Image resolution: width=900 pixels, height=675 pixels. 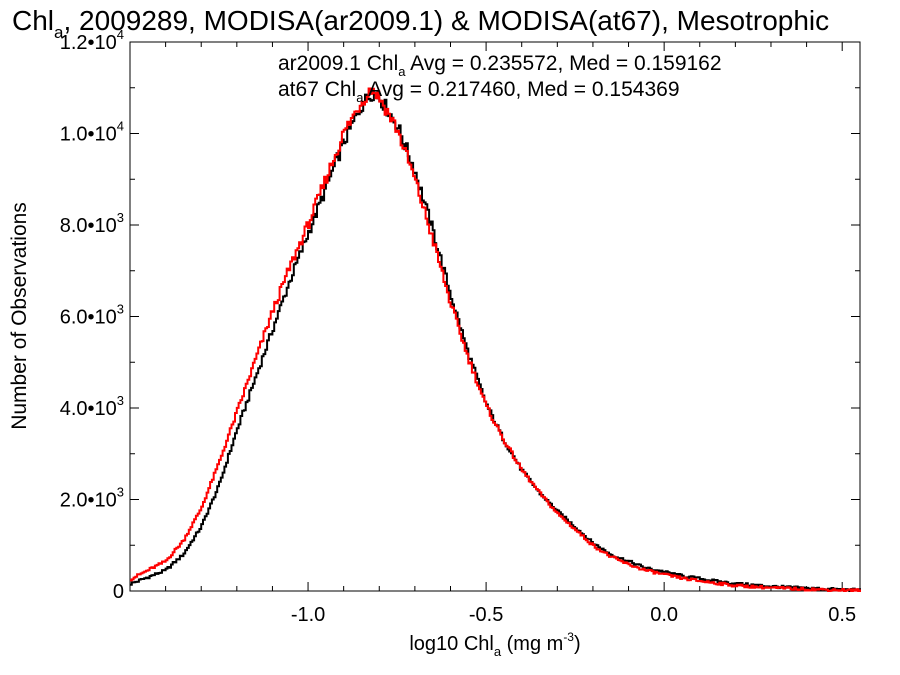 What do you see at coordinates (118, 592) in the screenshot?
I see `y-tick-label: 0` at bounding box center [118, 592].